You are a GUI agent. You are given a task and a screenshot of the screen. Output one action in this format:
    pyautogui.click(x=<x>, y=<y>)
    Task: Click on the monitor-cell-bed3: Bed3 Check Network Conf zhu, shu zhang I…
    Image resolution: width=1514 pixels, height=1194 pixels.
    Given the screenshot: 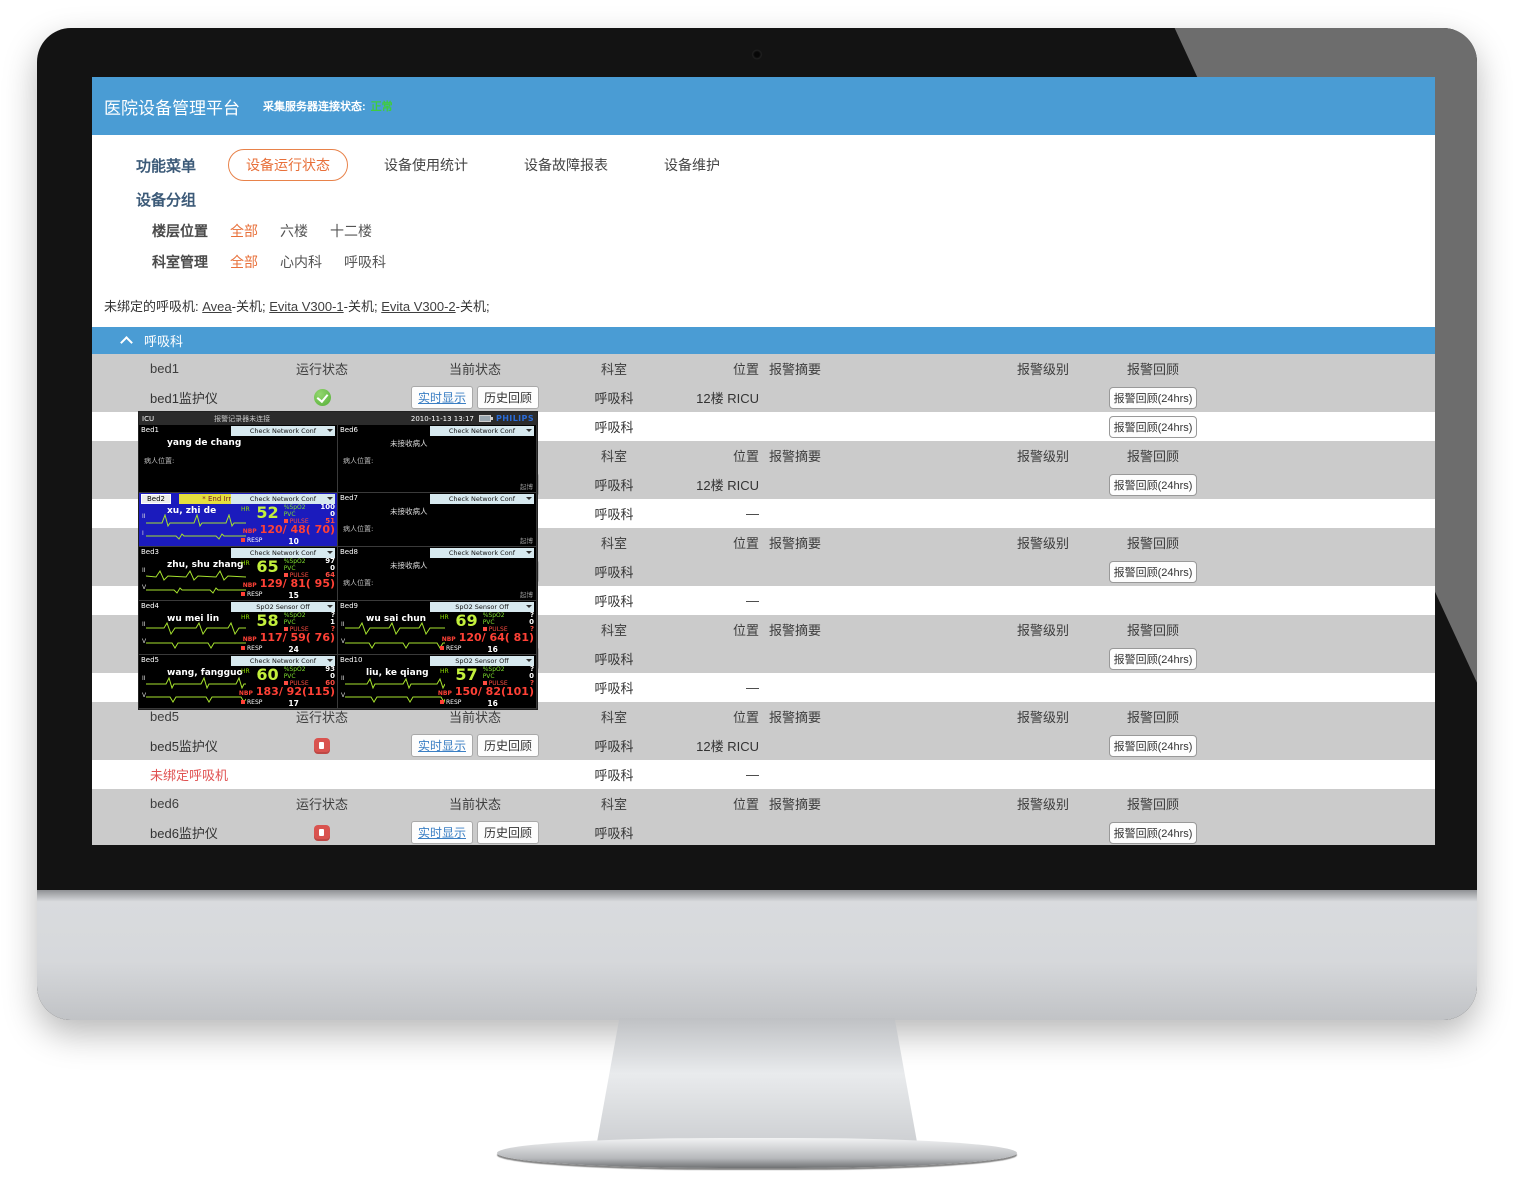 What is the action you would take?
    pyautogui.click(x=238, y=574)
    